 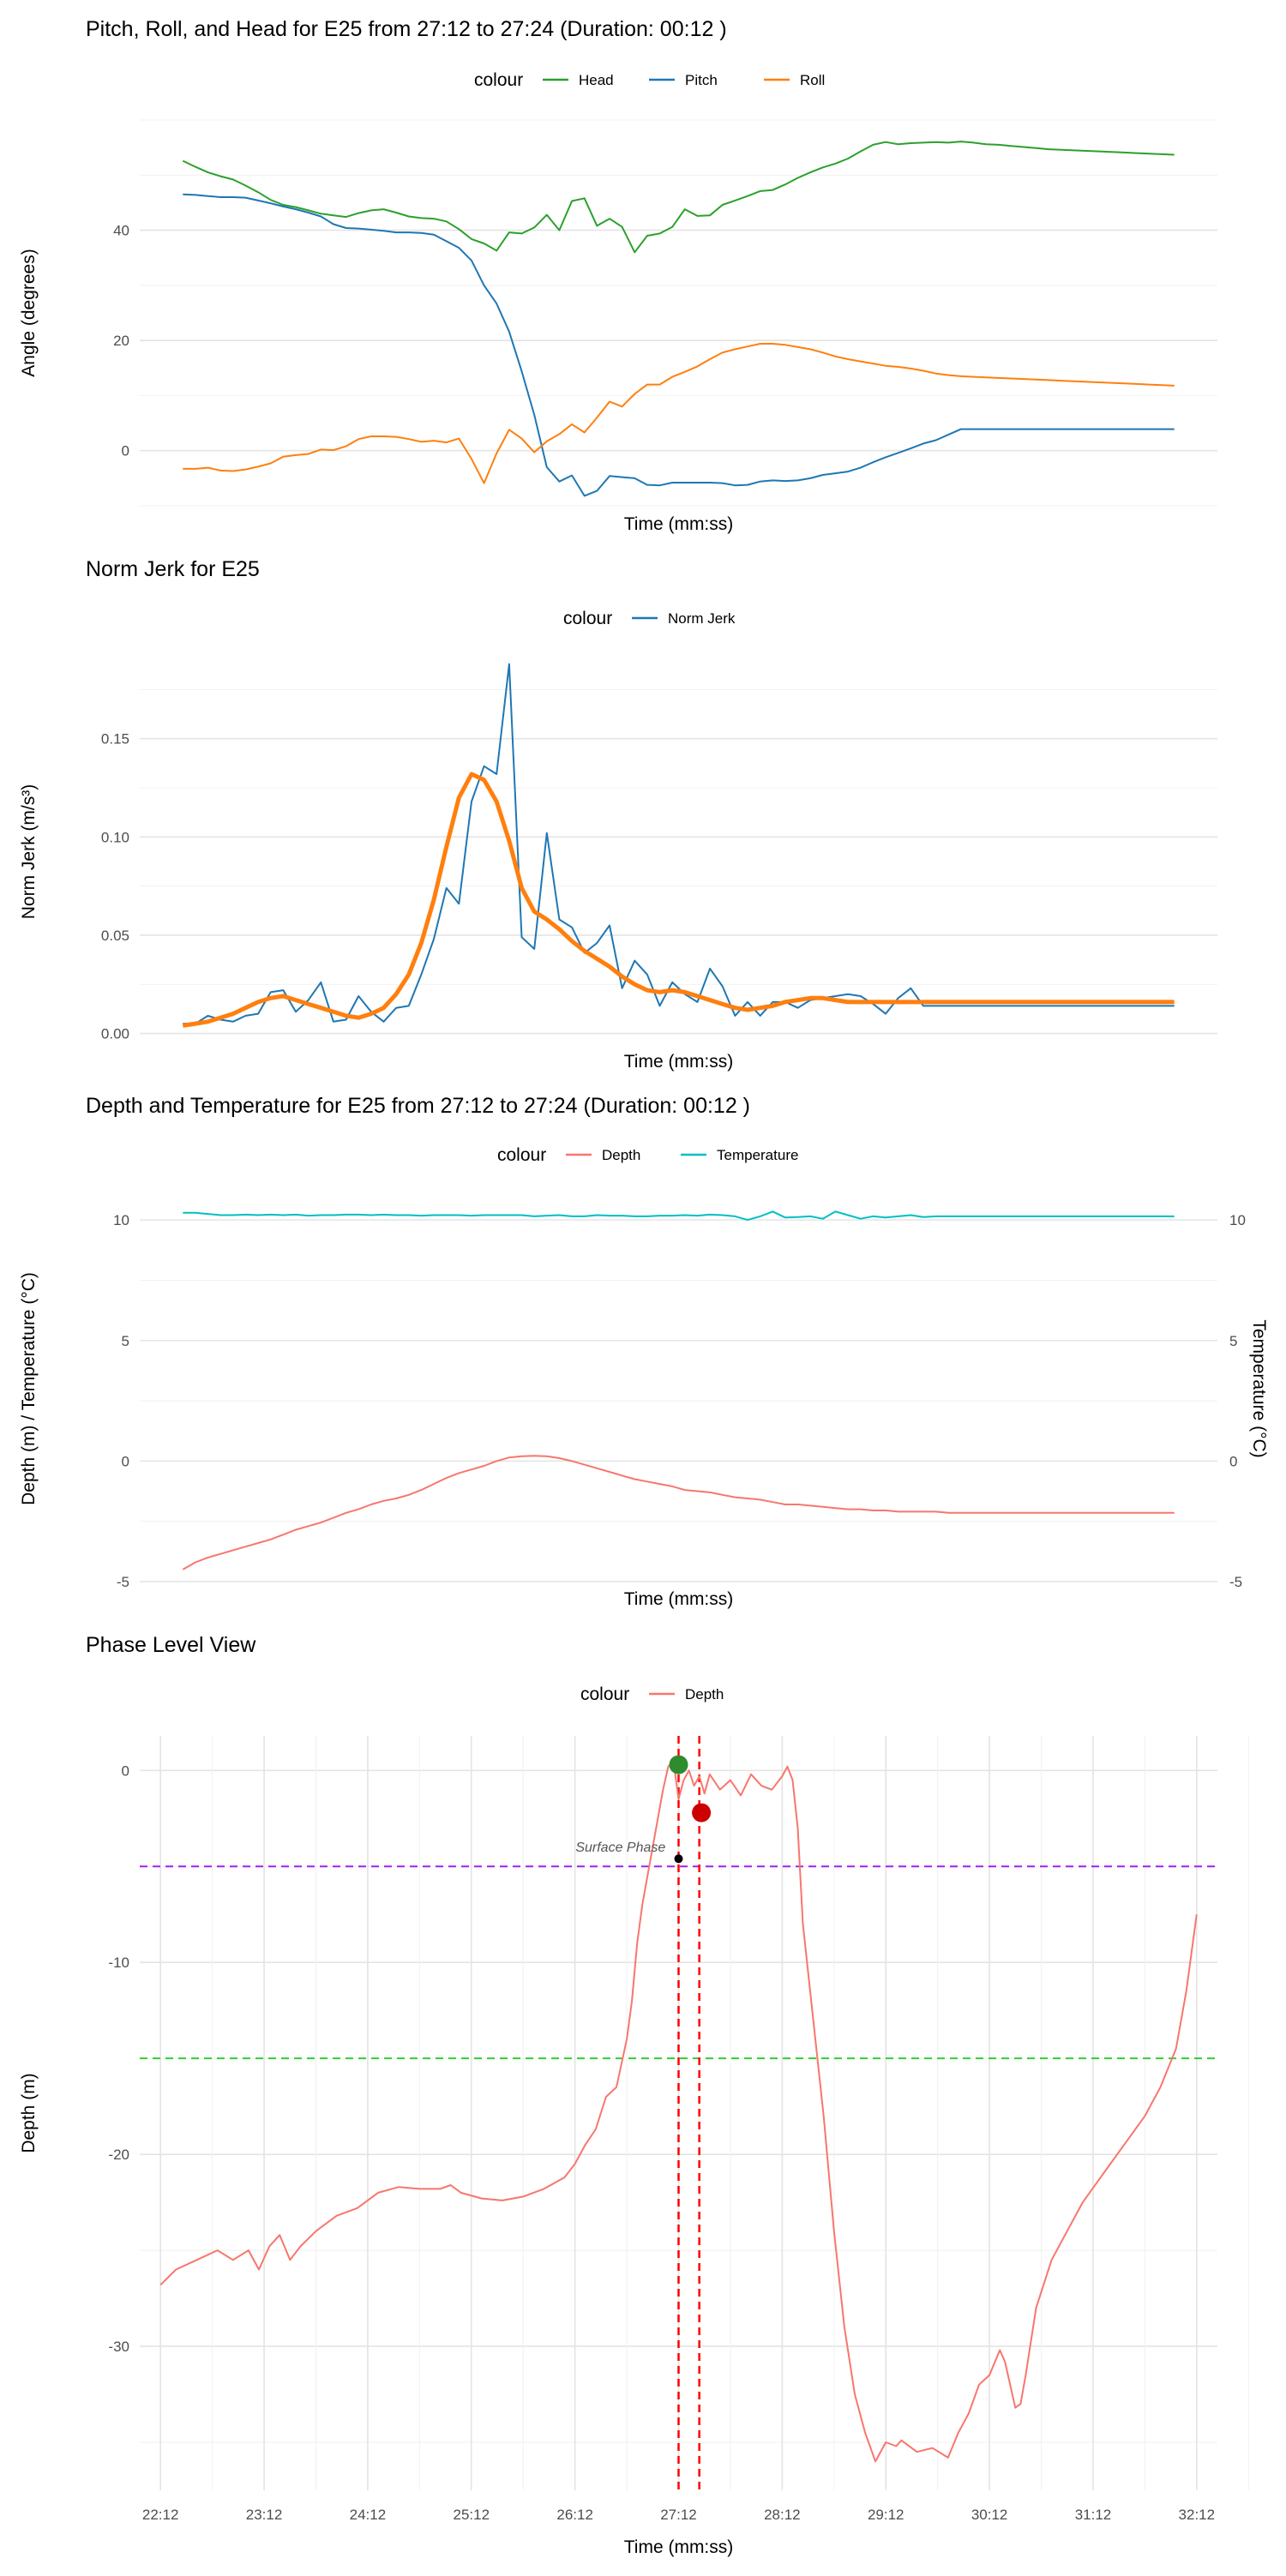 What do you see at coordinates (29, 2113) in the screenshot?
I see `y-axis-label: Depth (m)` at bounding box center [29, 2113].